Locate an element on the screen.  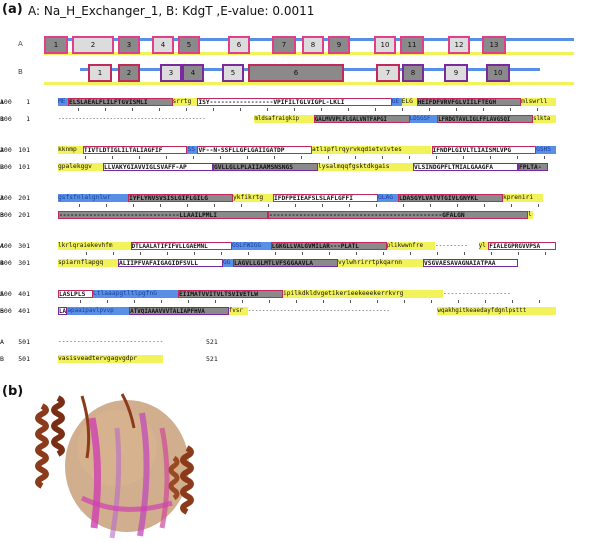
track-a-helix: 8 is located at coordinates (313, 45).